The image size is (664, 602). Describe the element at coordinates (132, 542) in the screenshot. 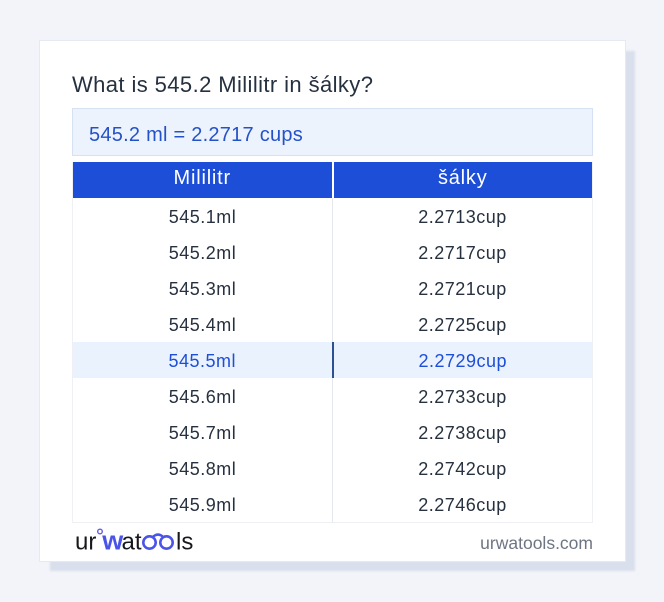

I see `svg-text: at` at that location.